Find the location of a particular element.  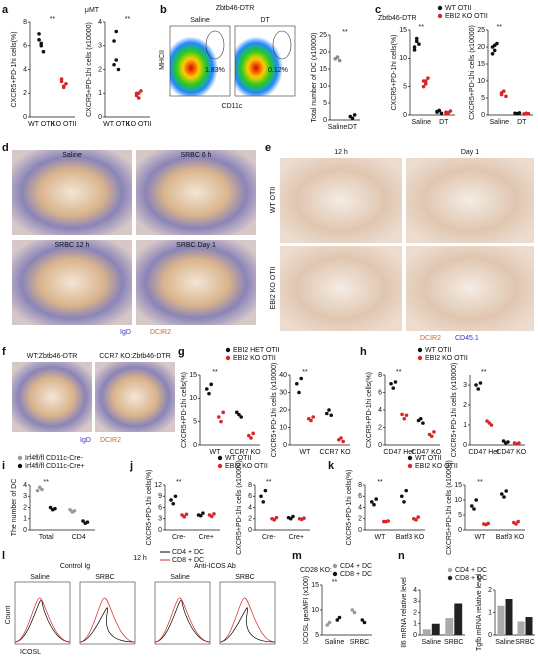

row-label: EBI2 KO OTII is located at coordinates (273, 288).